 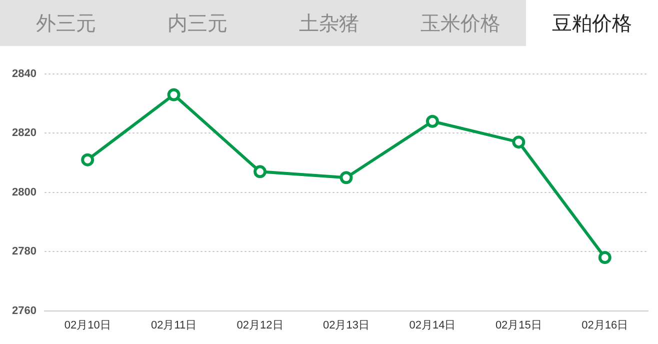 I want to click on y-tick-label: 2840, so click(x=24, y=74).